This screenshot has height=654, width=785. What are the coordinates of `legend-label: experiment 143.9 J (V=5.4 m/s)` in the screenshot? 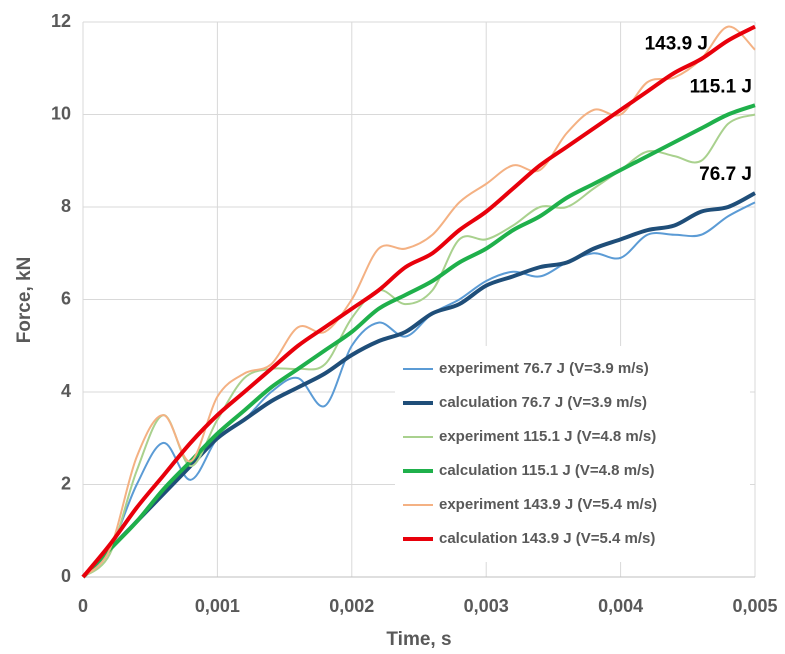 It's located at (548, 504).